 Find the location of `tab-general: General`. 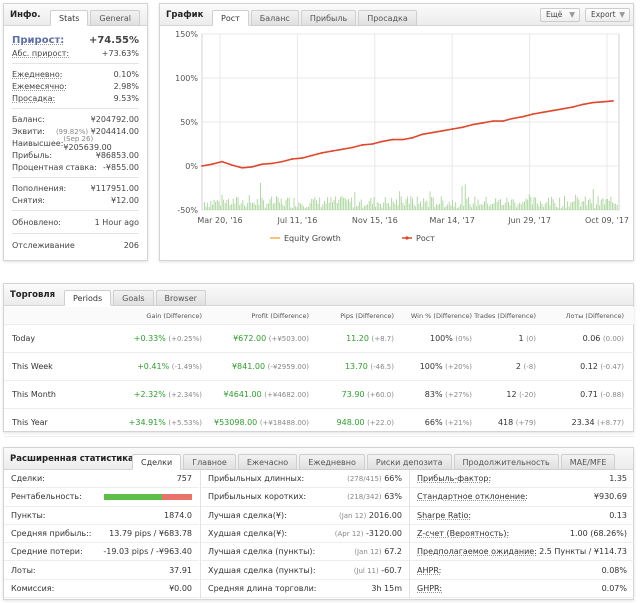

tab-general: General is located at coordinates (115, 18).